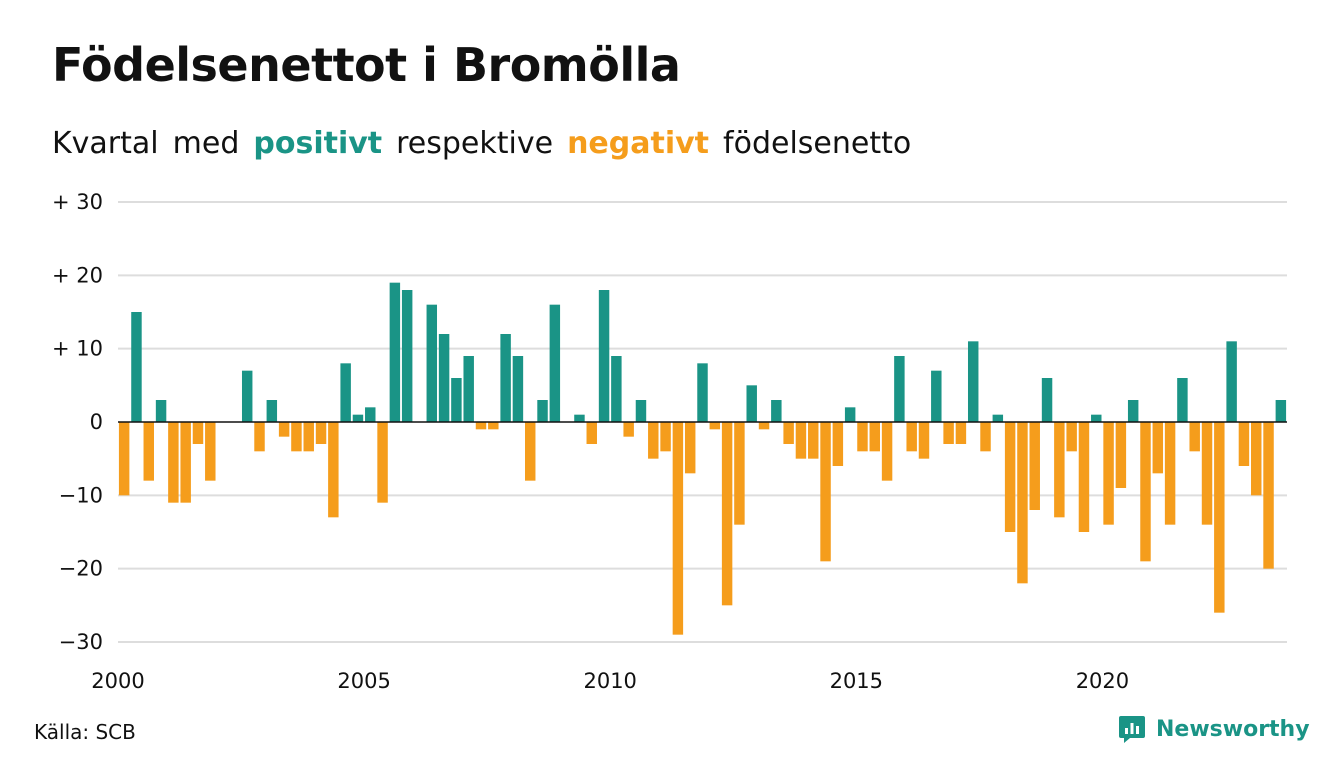  What do you see at coordinates (77, 202) in the screenshot?
I see `y-tick-label: + 30` at bounding box center [77, 202].